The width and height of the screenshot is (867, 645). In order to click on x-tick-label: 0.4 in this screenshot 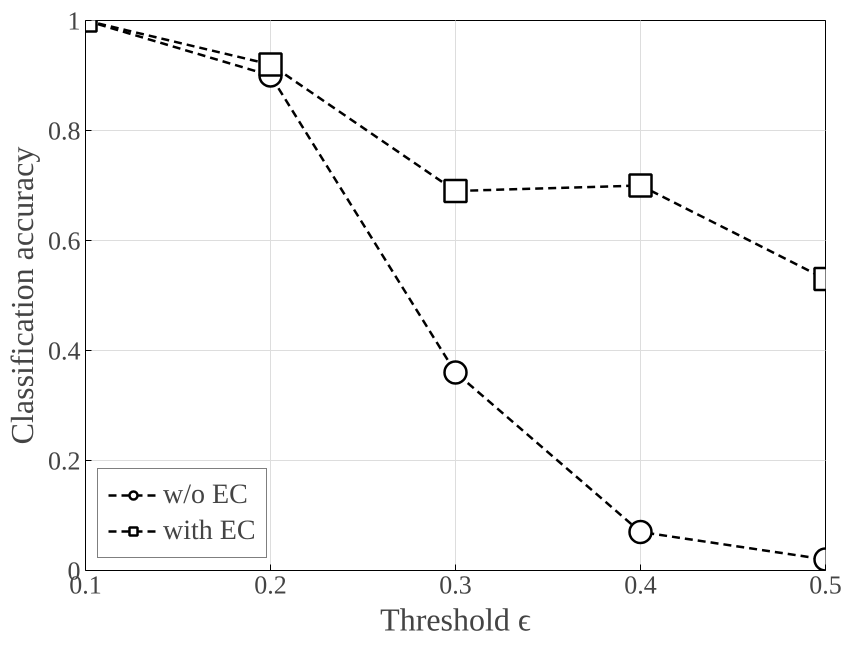, I will do `click(640, 585)`.